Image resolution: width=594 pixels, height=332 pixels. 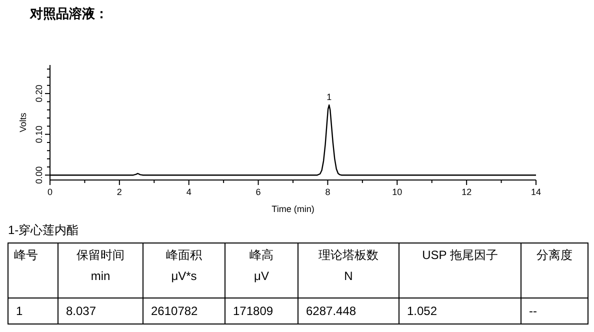 I want to click on y-tick-label: 0.20, so click(x=39, y=93).